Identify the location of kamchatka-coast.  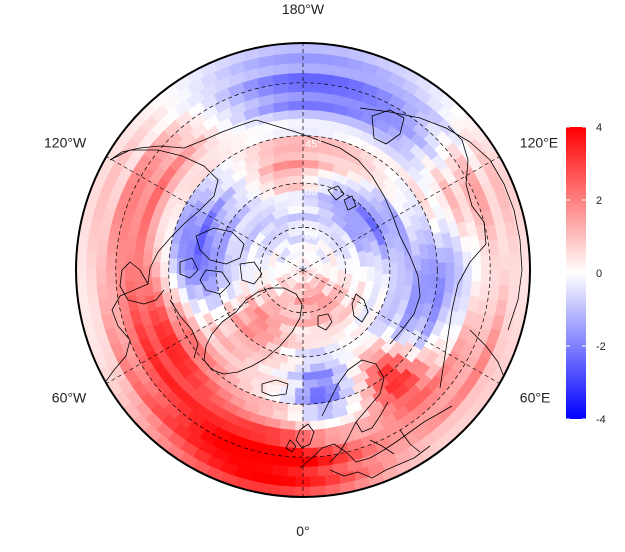
(388, 127).